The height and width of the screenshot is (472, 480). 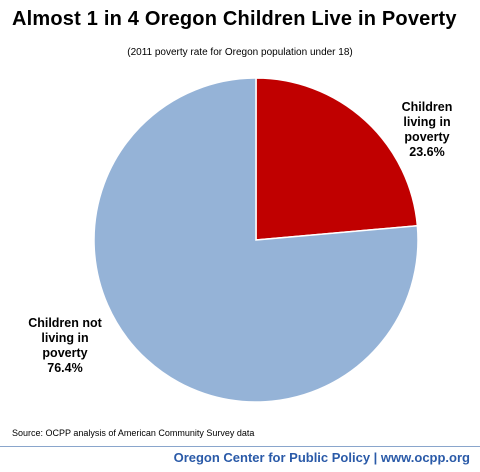 I want to click on slice-label-in-poverty: Children living in poverty 23.6%, so click(x=427, y=129).